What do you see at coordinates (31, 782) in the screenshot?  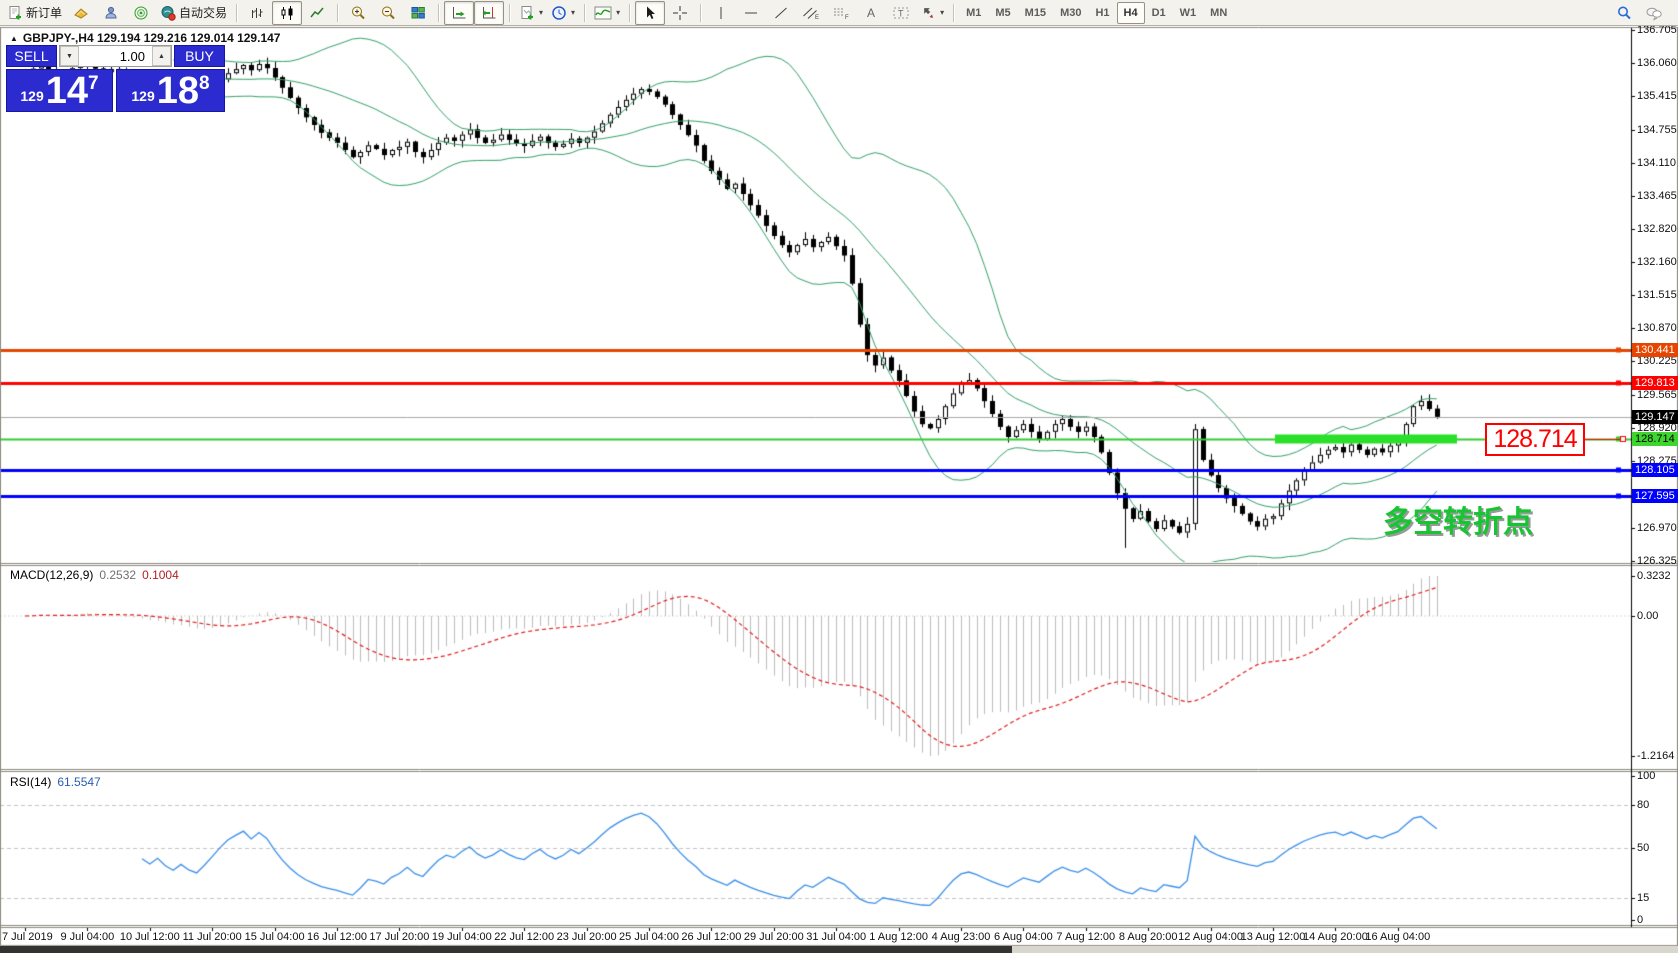 I see `rsi-name: RSI(14)` at bounding box center [31, 782].